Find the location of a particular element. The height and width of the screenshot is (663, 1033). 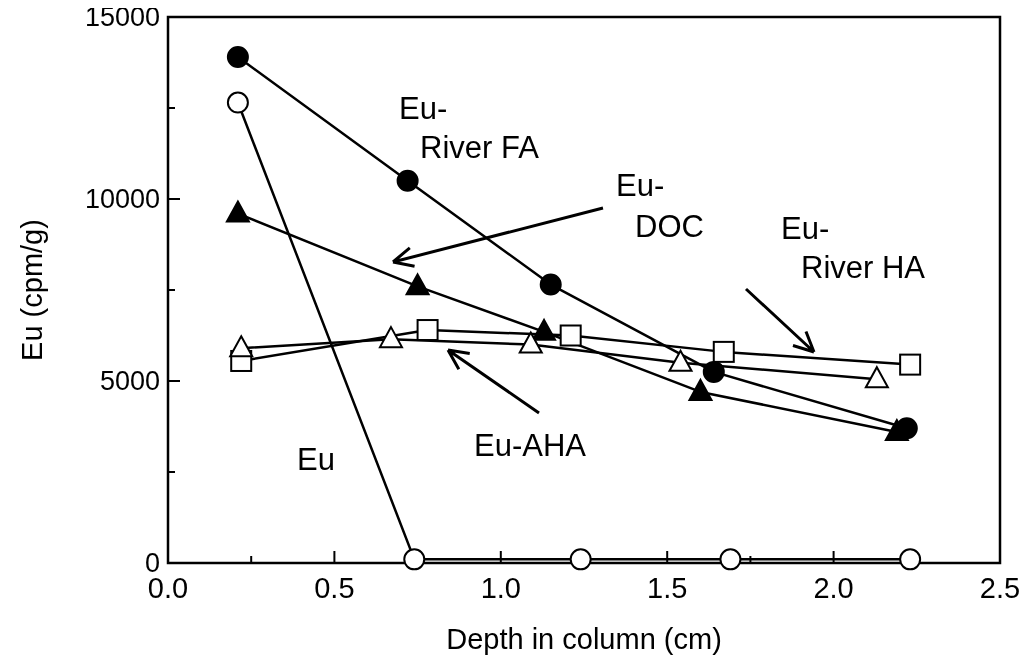

x-tick-label: 1.5 is located at coordinates (667, 588).